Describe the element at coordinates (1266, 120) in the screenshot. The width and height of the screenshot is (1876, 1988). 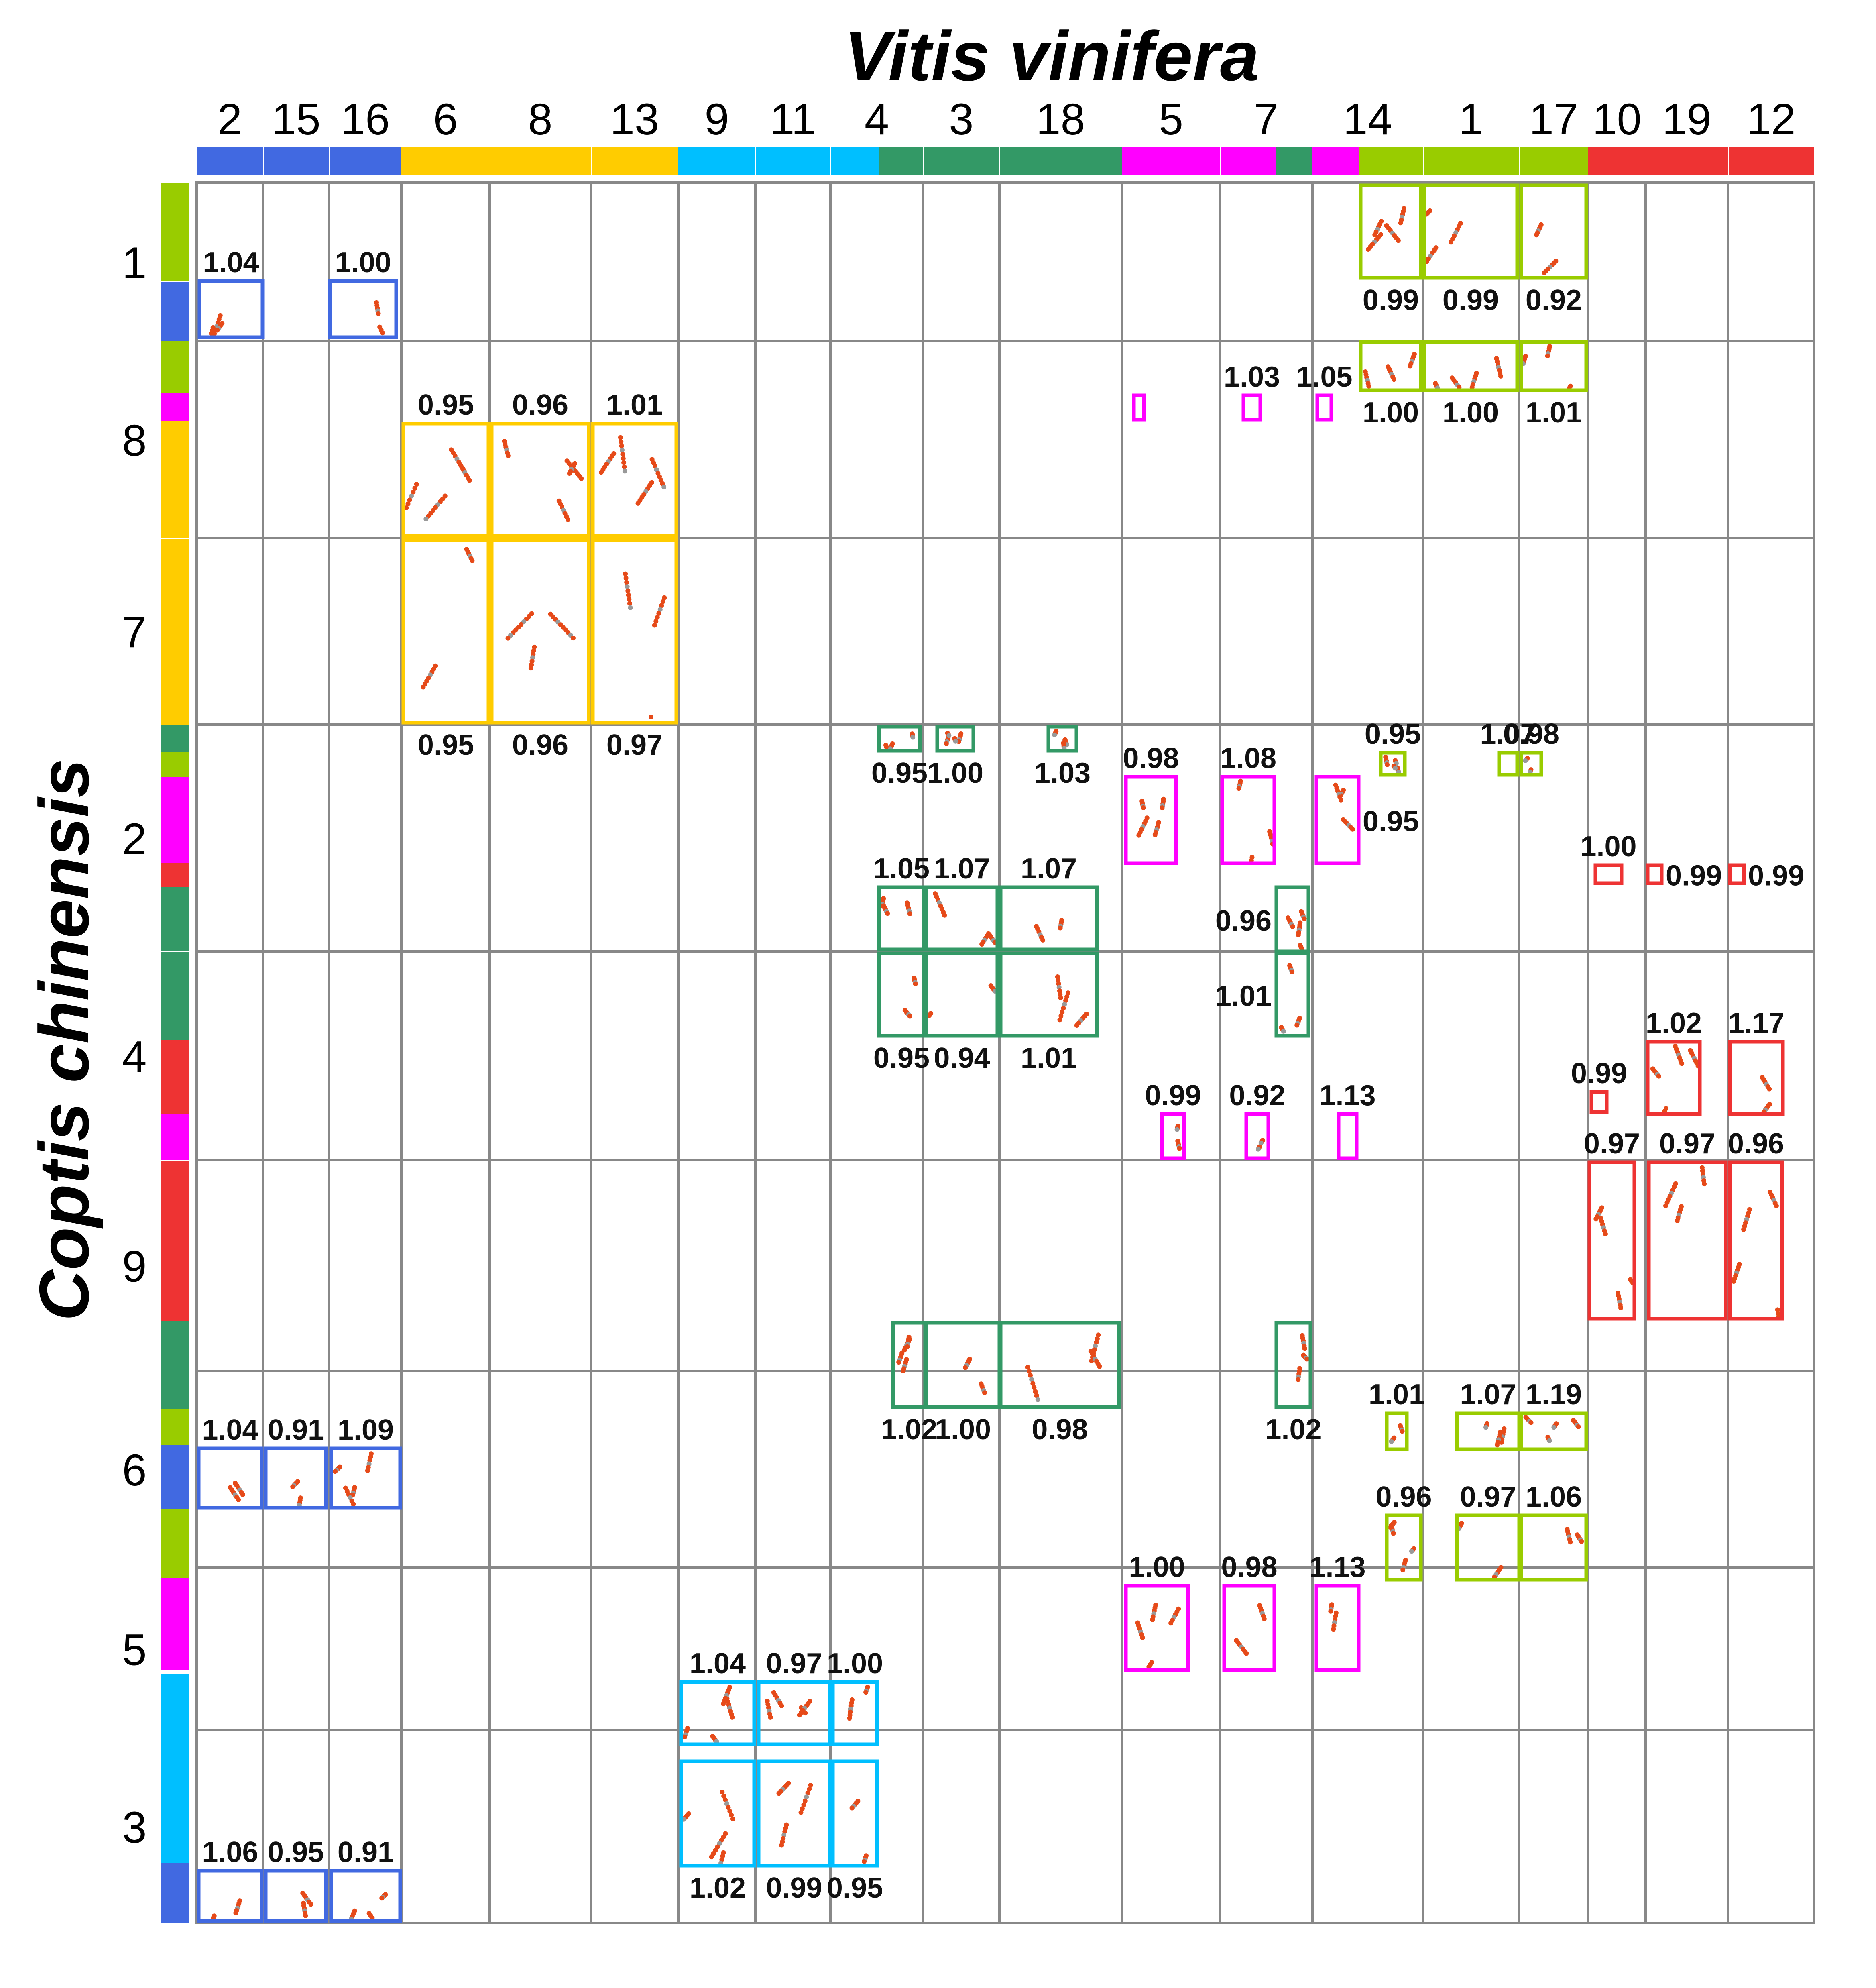
I see `x-tick-label: 7` at that location.